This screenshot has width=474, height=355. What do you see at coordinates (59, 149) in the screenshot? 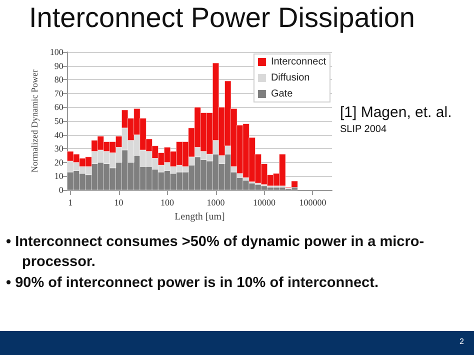
I see `y-tick-label: 30` at bounding box center [59, 149].